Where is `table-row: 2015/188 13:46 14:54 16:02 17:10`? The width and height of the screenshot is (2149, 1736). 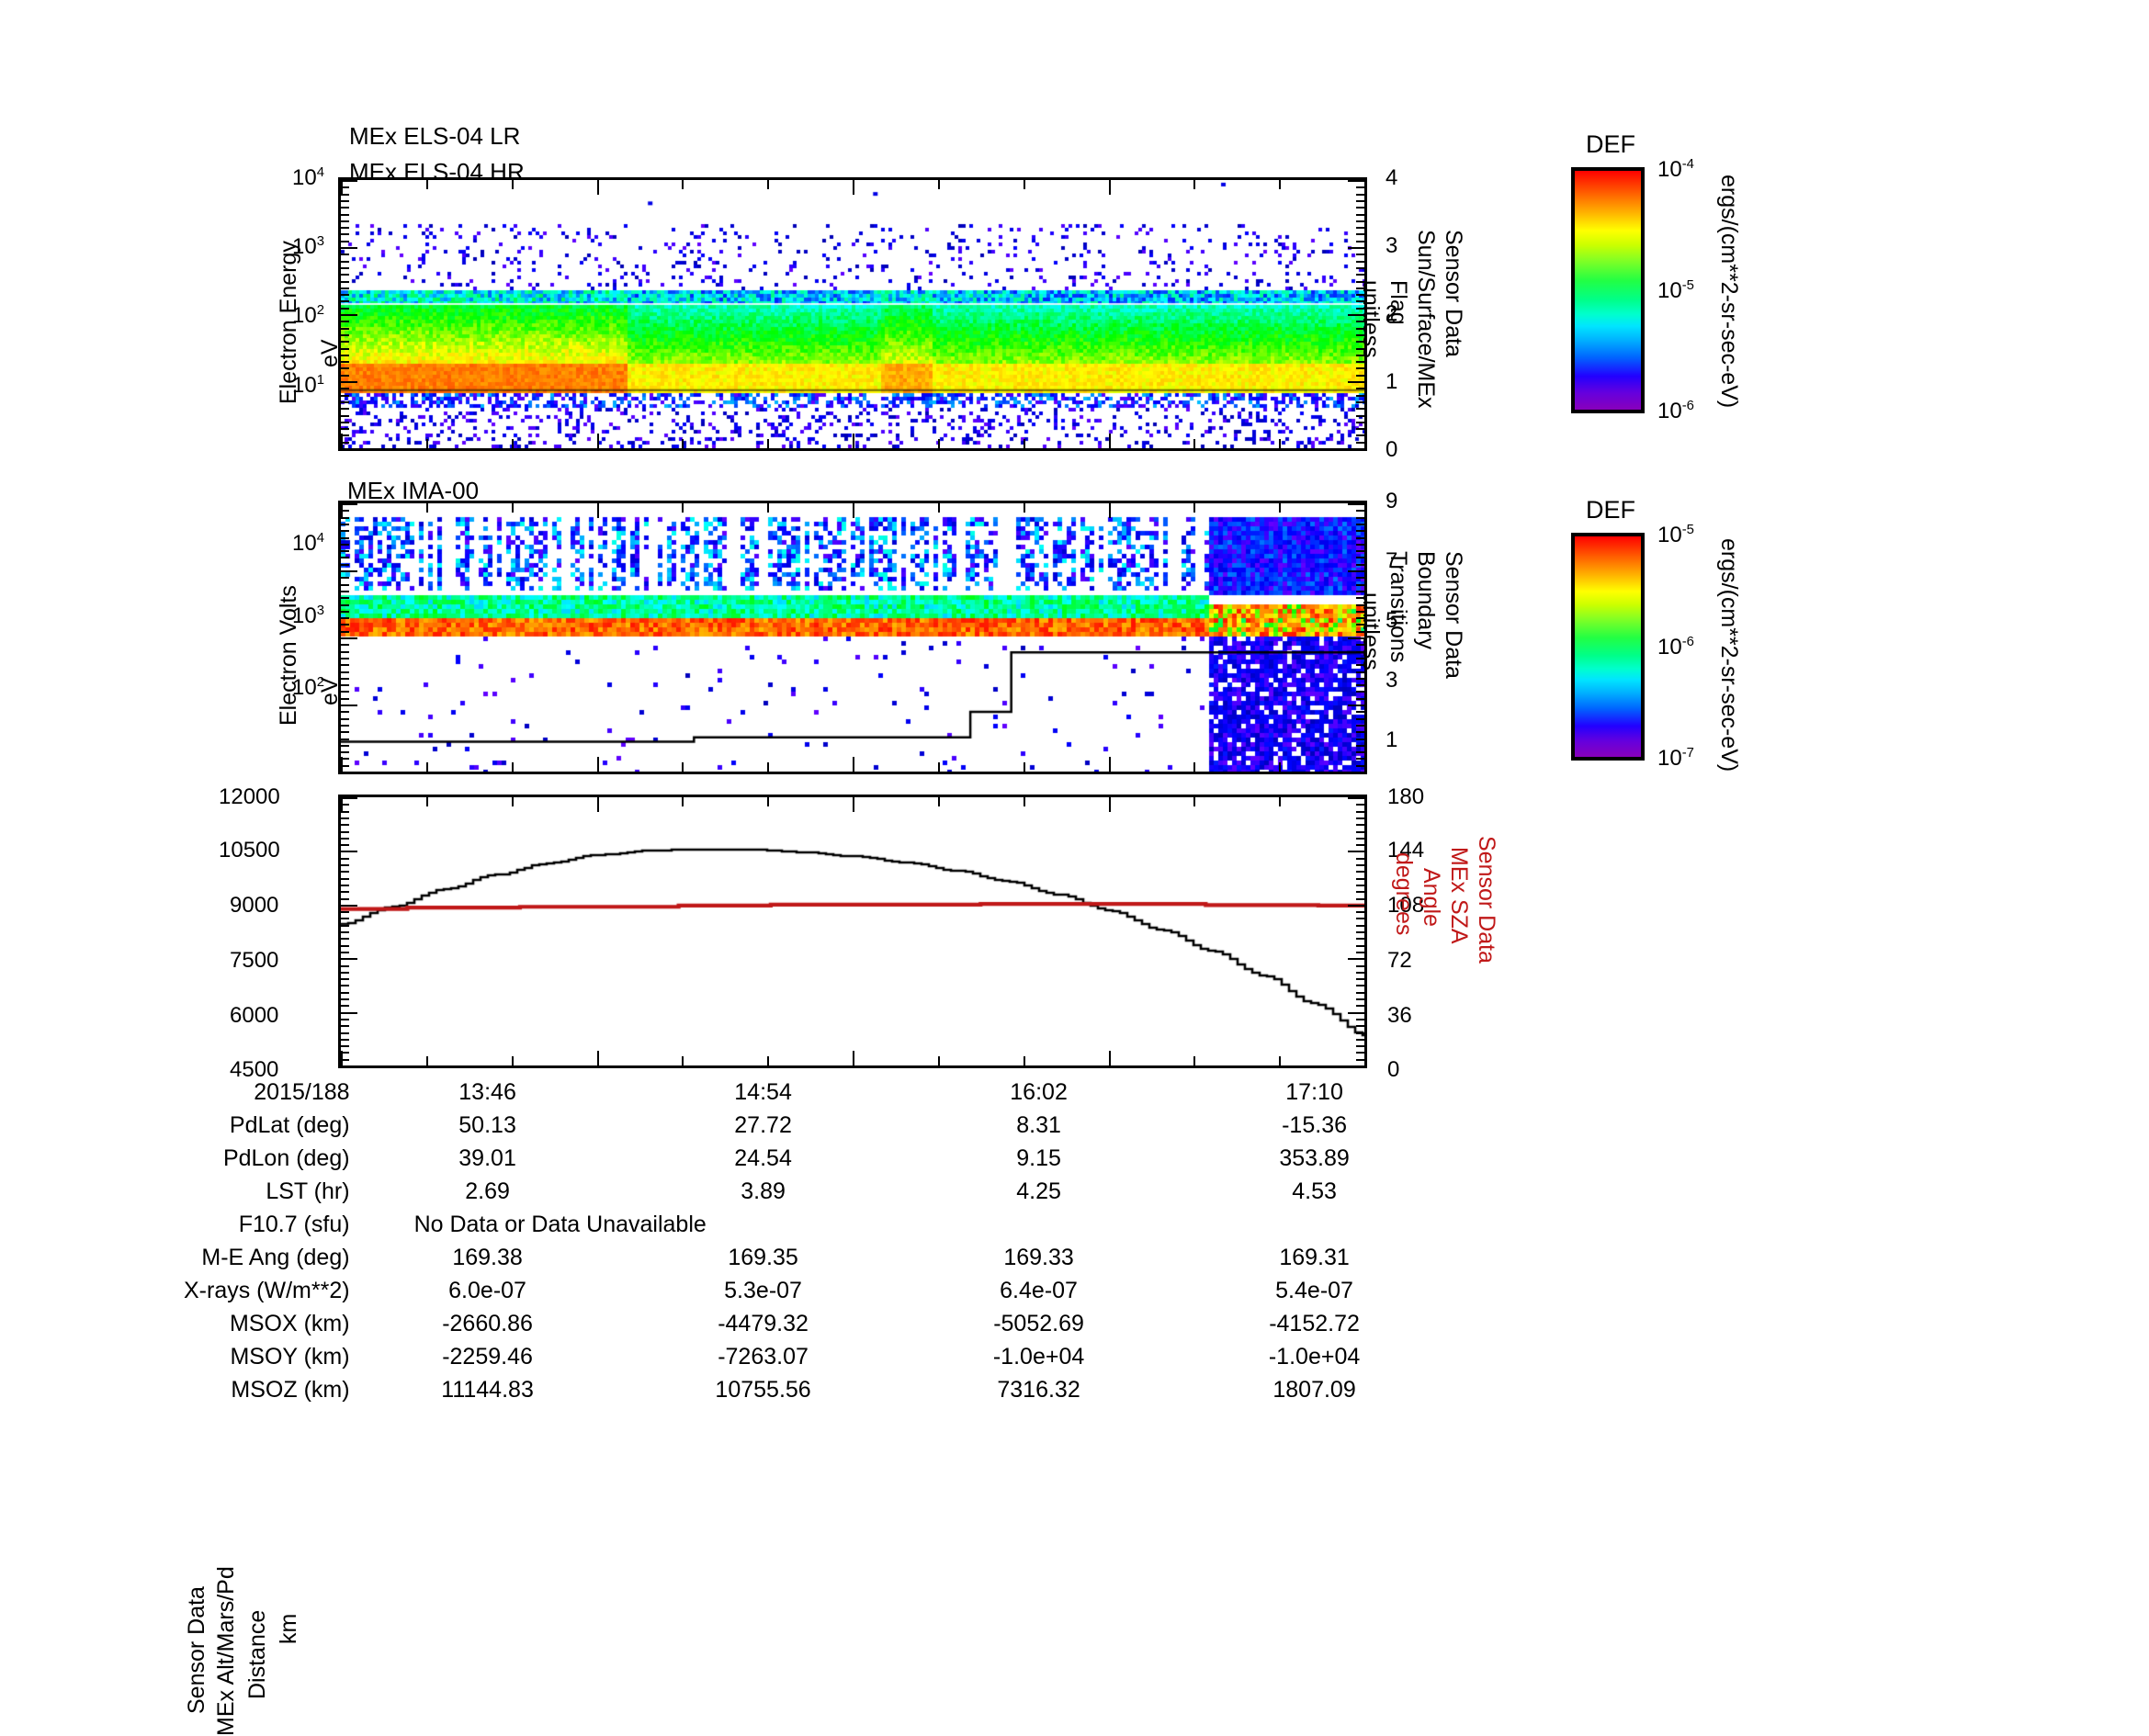 table-row: 2015/188 13:46 14:54 16:02 17:10 is located at coordinates (818, 1095).